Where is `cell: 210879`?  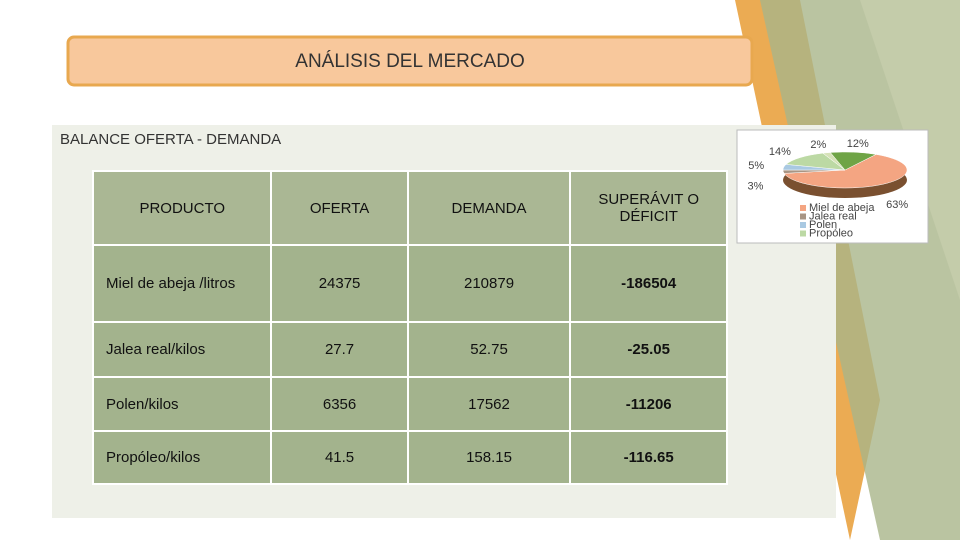 cell: 210879 is located at coordinates (489, 283).